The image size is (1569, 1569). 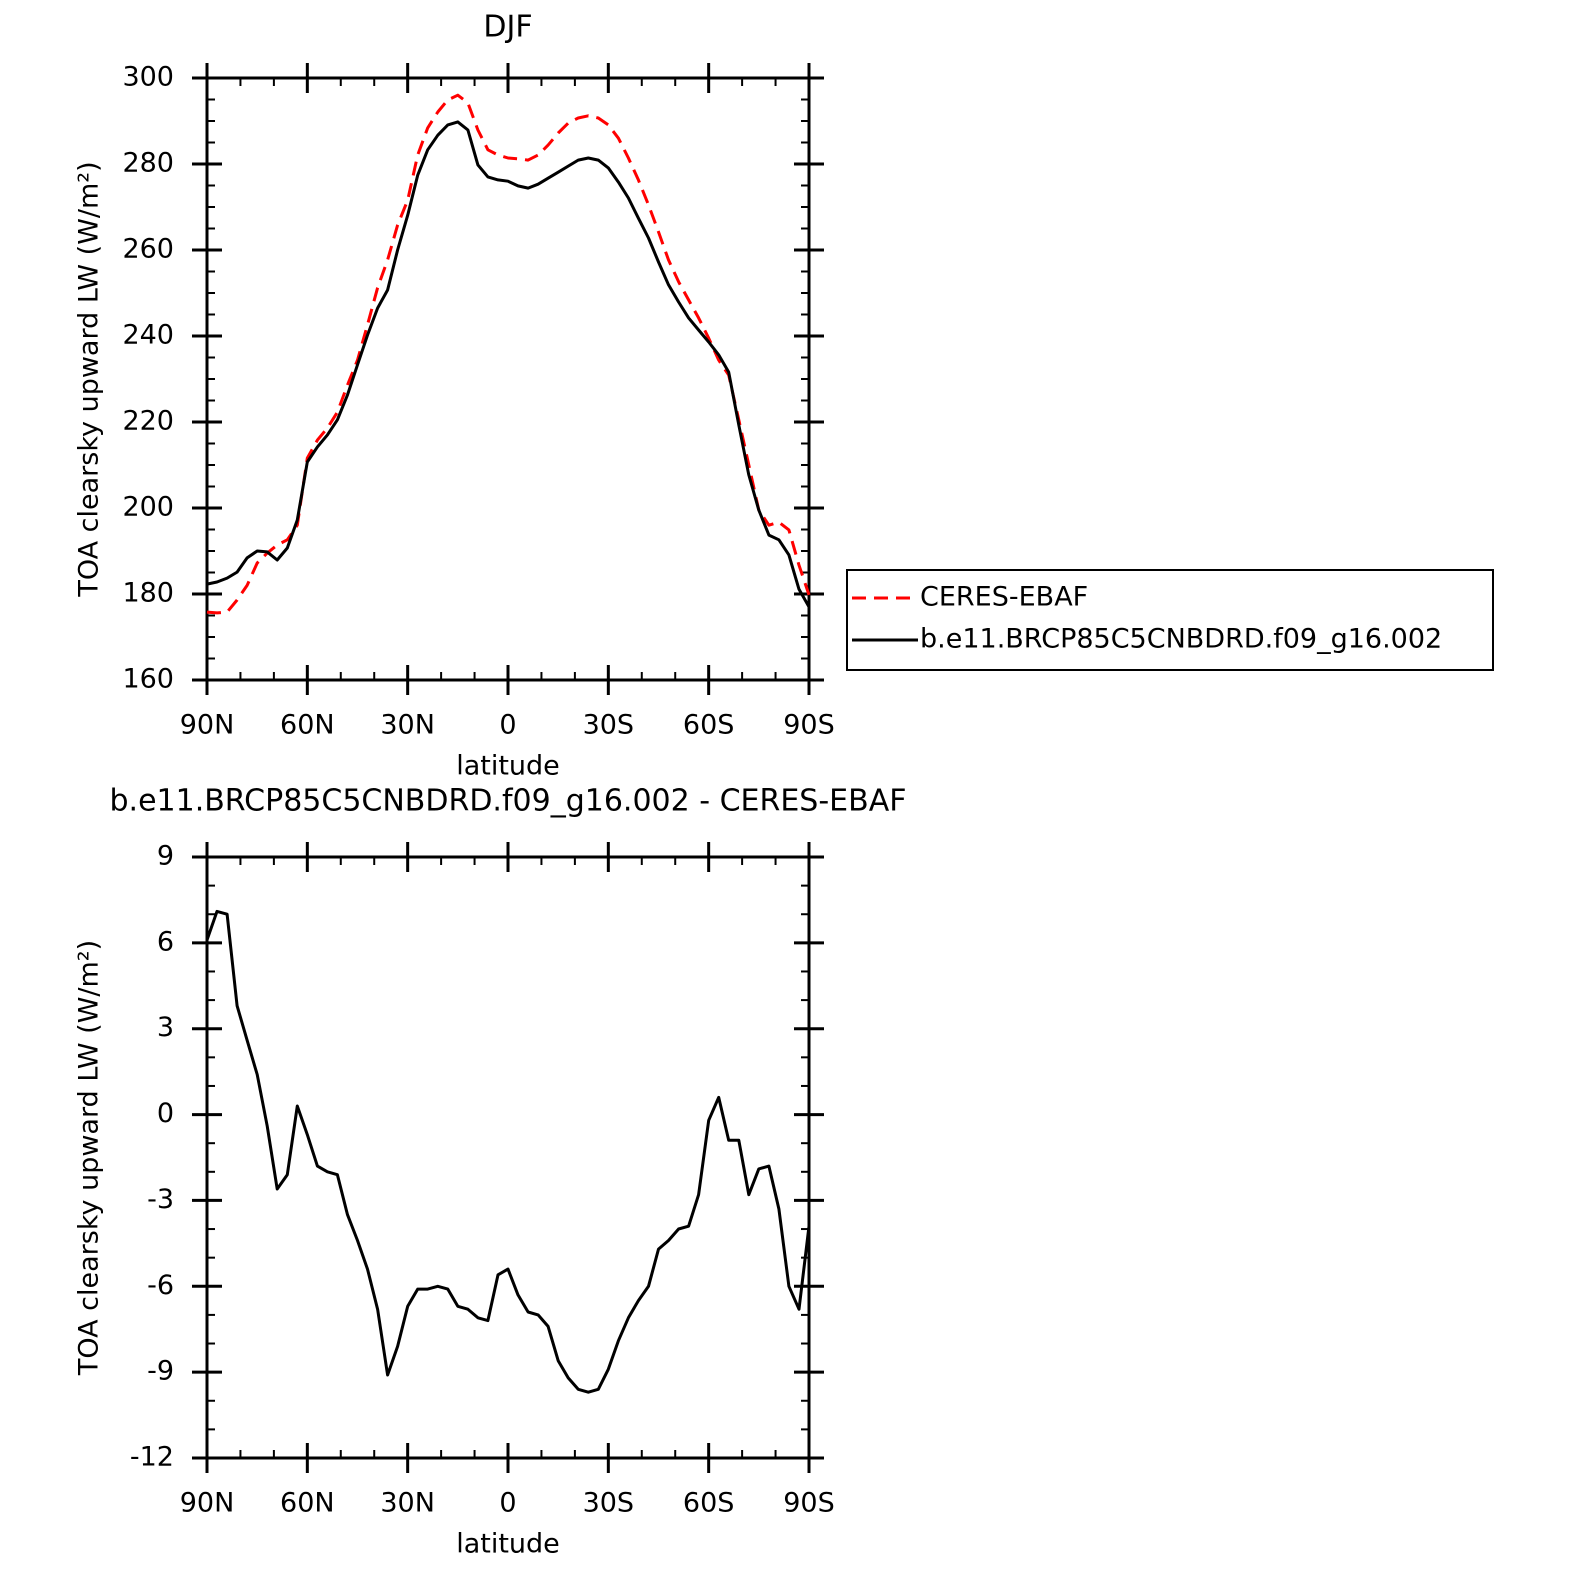 What do you see at coordinates (148, 163) in the screenshot?
I see `y-tick-label: 280` at bounding box center [148, 163].